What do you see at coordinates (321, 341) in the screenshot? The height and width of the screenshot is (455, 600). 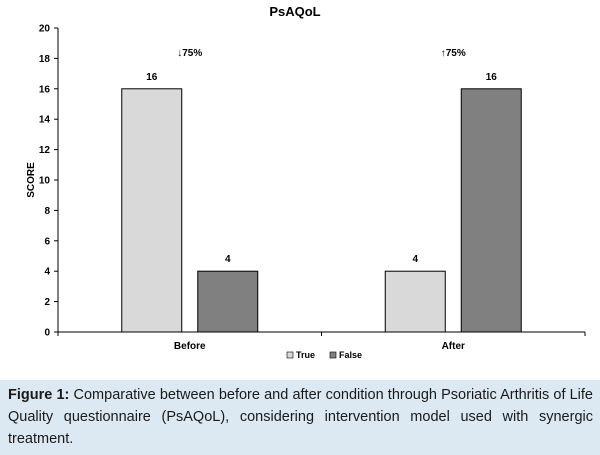 I see `x-axis: Before After` at bounding box center [321, 341].